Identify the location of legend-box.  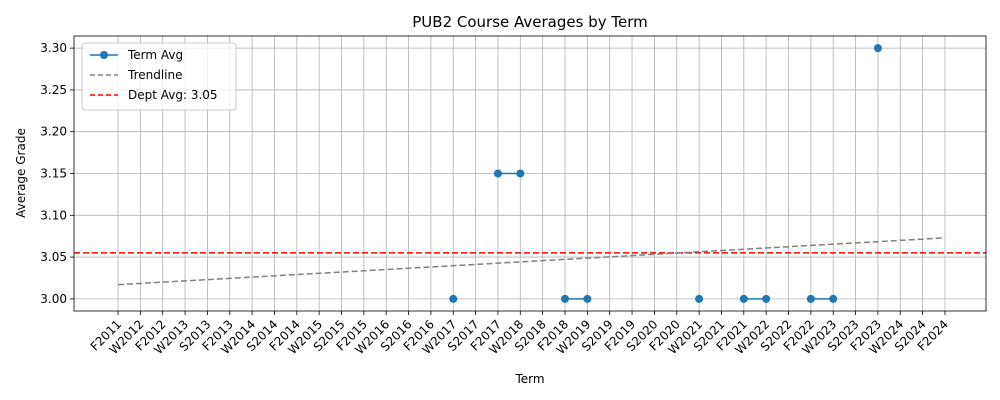
(159, 76).